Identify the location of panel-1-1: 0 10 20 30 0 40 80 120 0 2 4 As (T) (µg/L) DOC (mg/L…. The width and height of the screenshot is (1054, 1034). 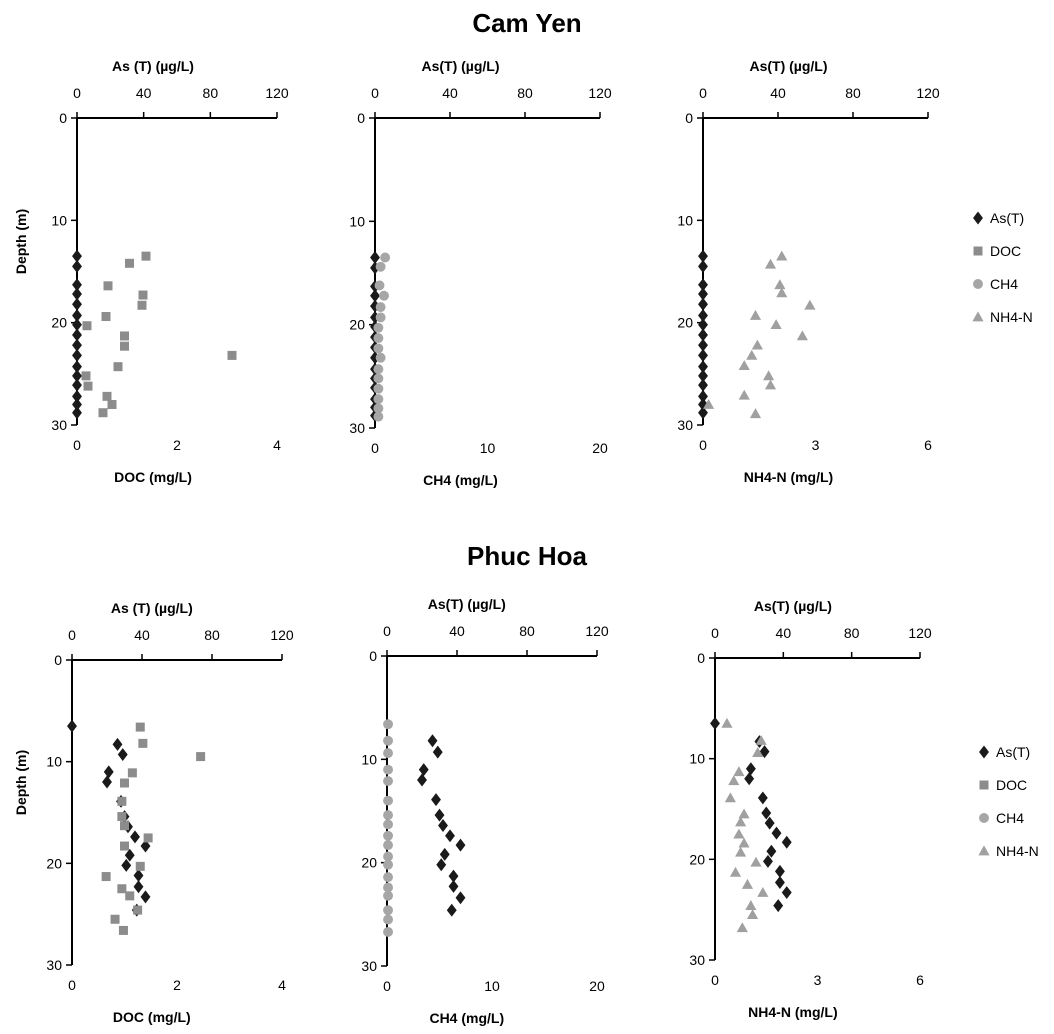
(151, 271).